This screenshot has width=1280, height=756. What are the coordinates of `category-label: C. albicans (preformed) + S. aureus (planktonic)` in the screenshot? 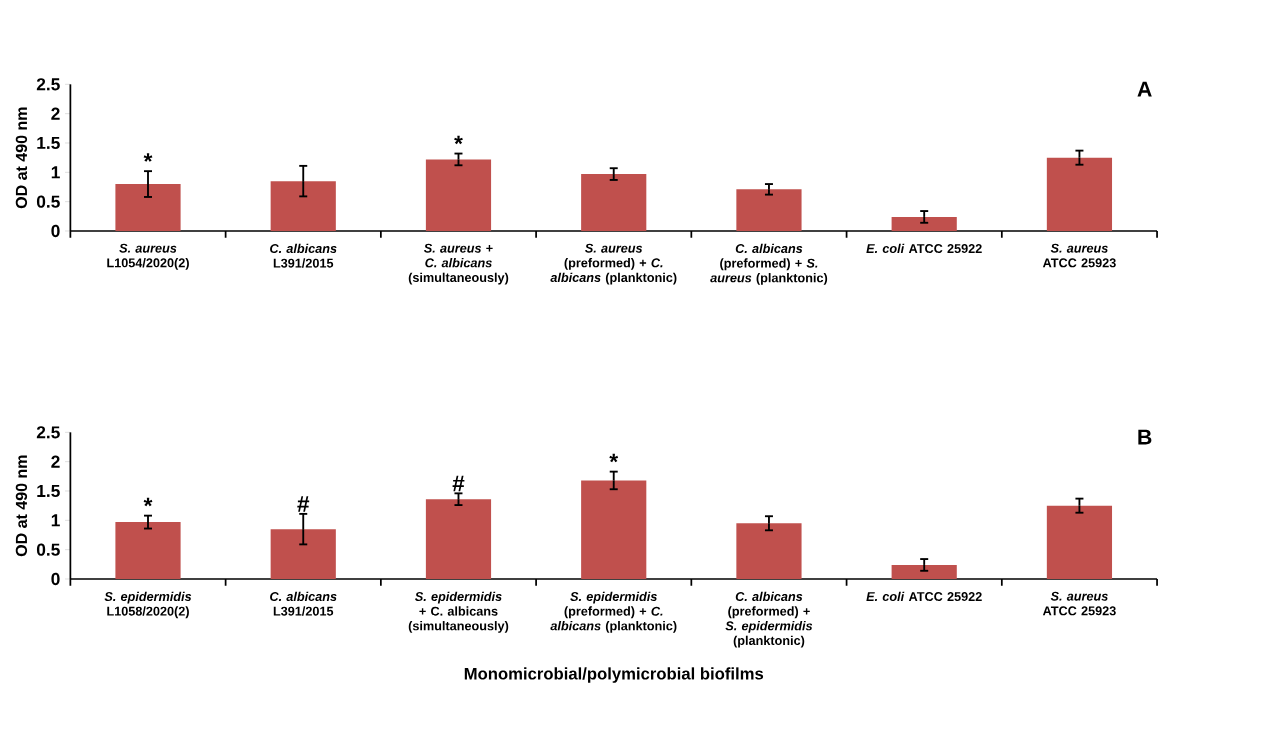 It's located at (769, 264).